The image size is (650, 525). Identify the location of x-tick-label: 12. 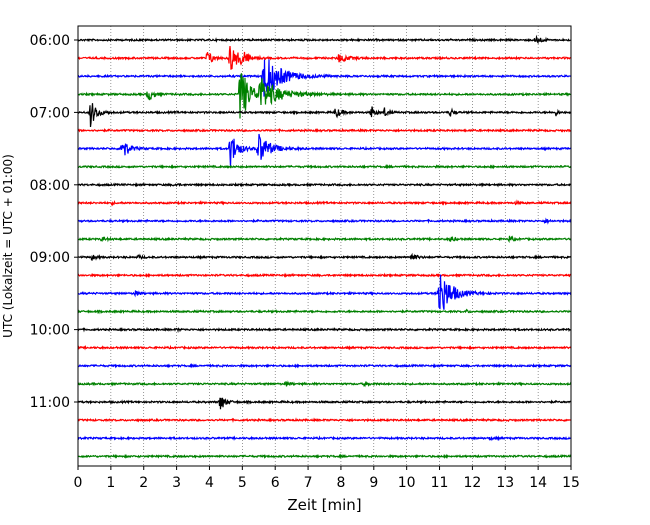
(472, 483).